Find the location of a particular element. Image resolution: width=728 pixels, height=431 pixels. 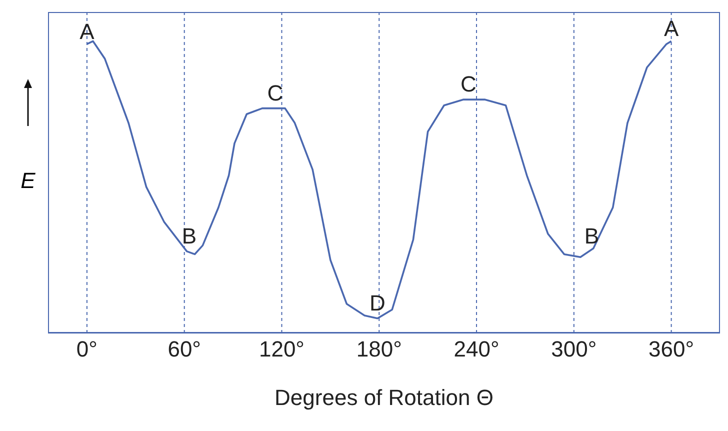

x-tick-label: 240° is located at coordinates (477, 349).